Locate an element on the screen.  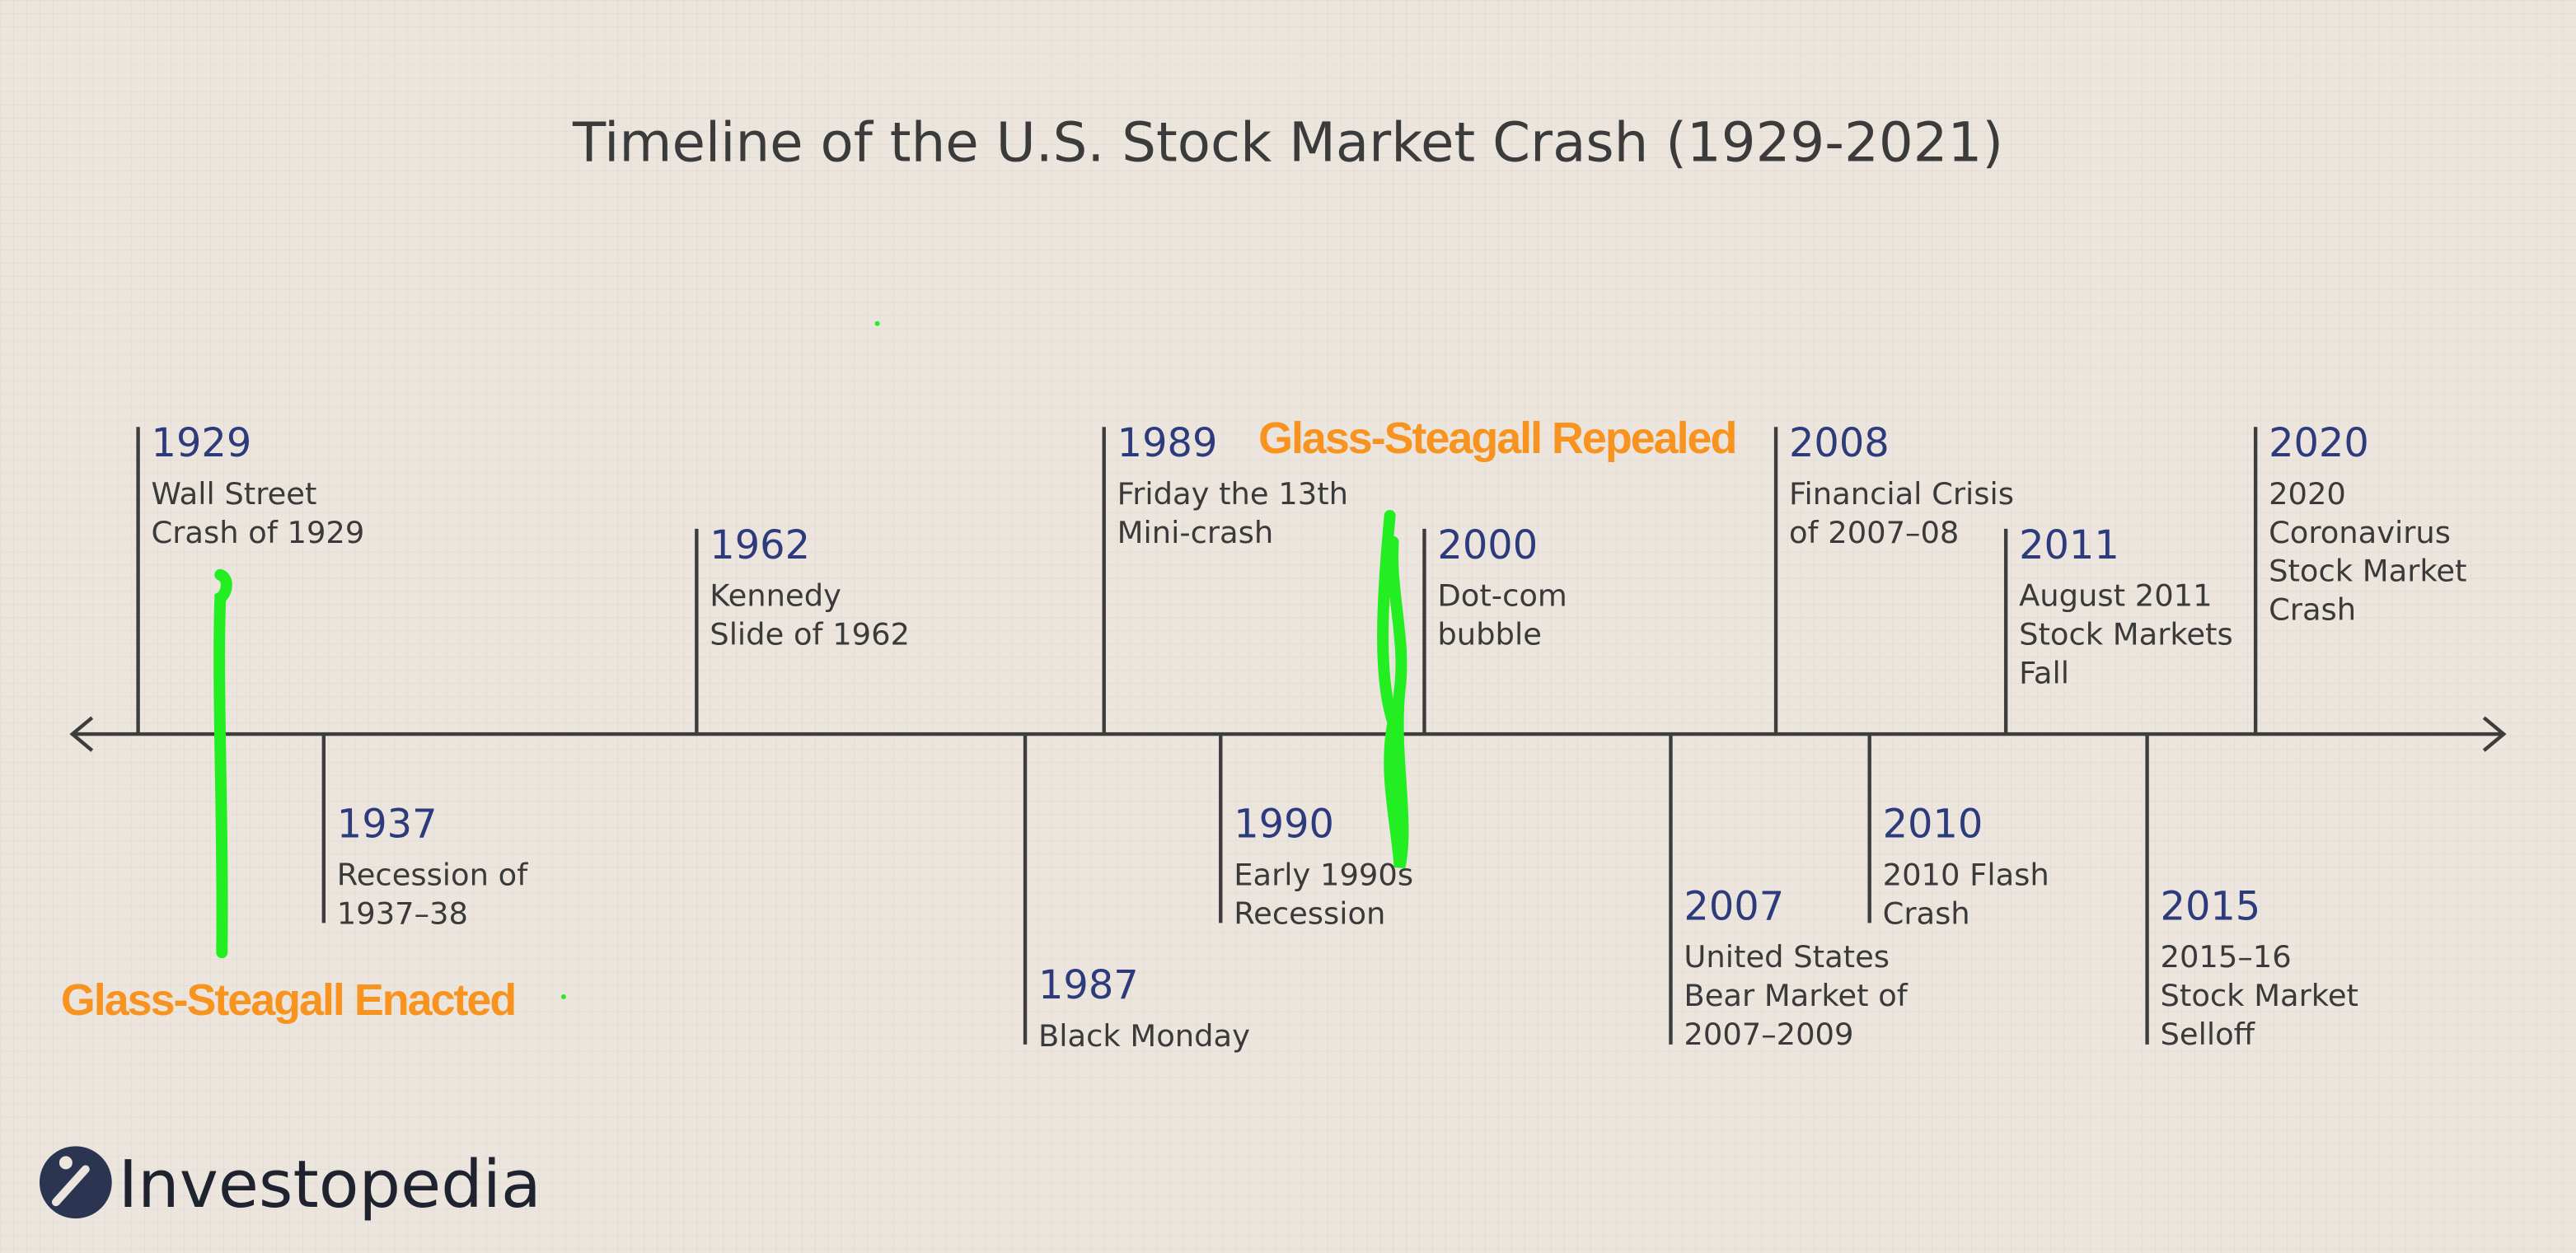
event-label: of 2007–08 is located at coordinates (1874, 532).